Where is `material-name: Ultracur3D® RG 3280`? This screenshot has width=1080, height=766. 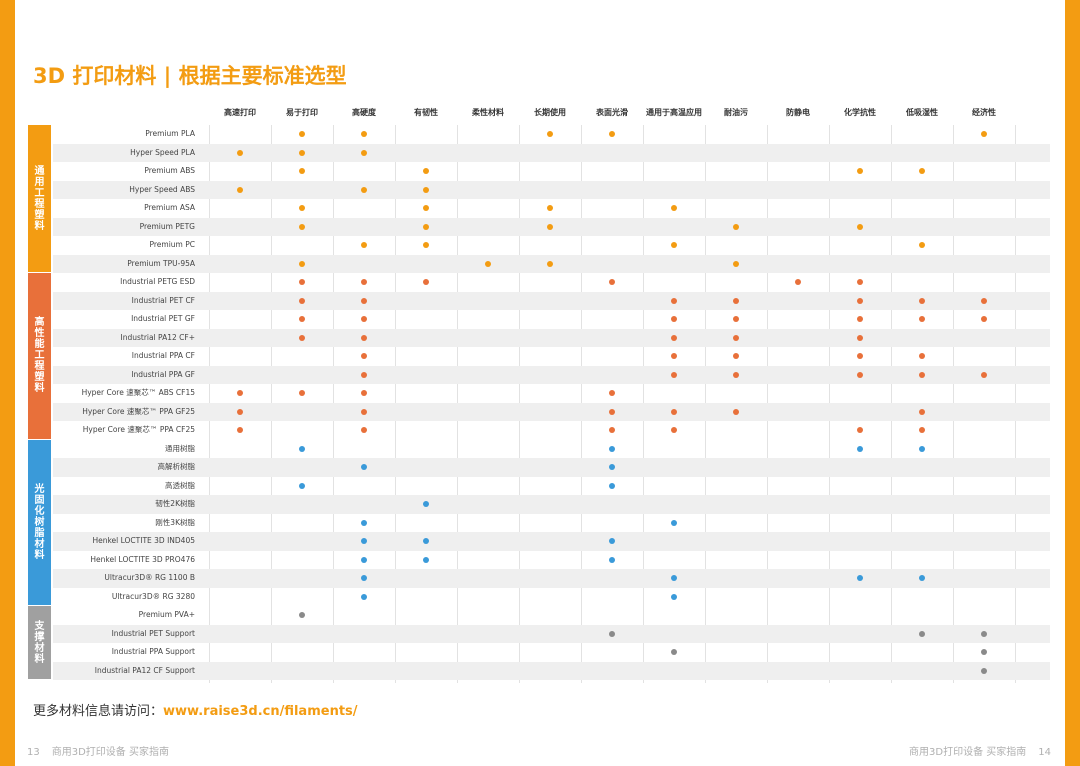 material-name: Ultracur3D® RG 3280 is located at coordinates (153, 596).